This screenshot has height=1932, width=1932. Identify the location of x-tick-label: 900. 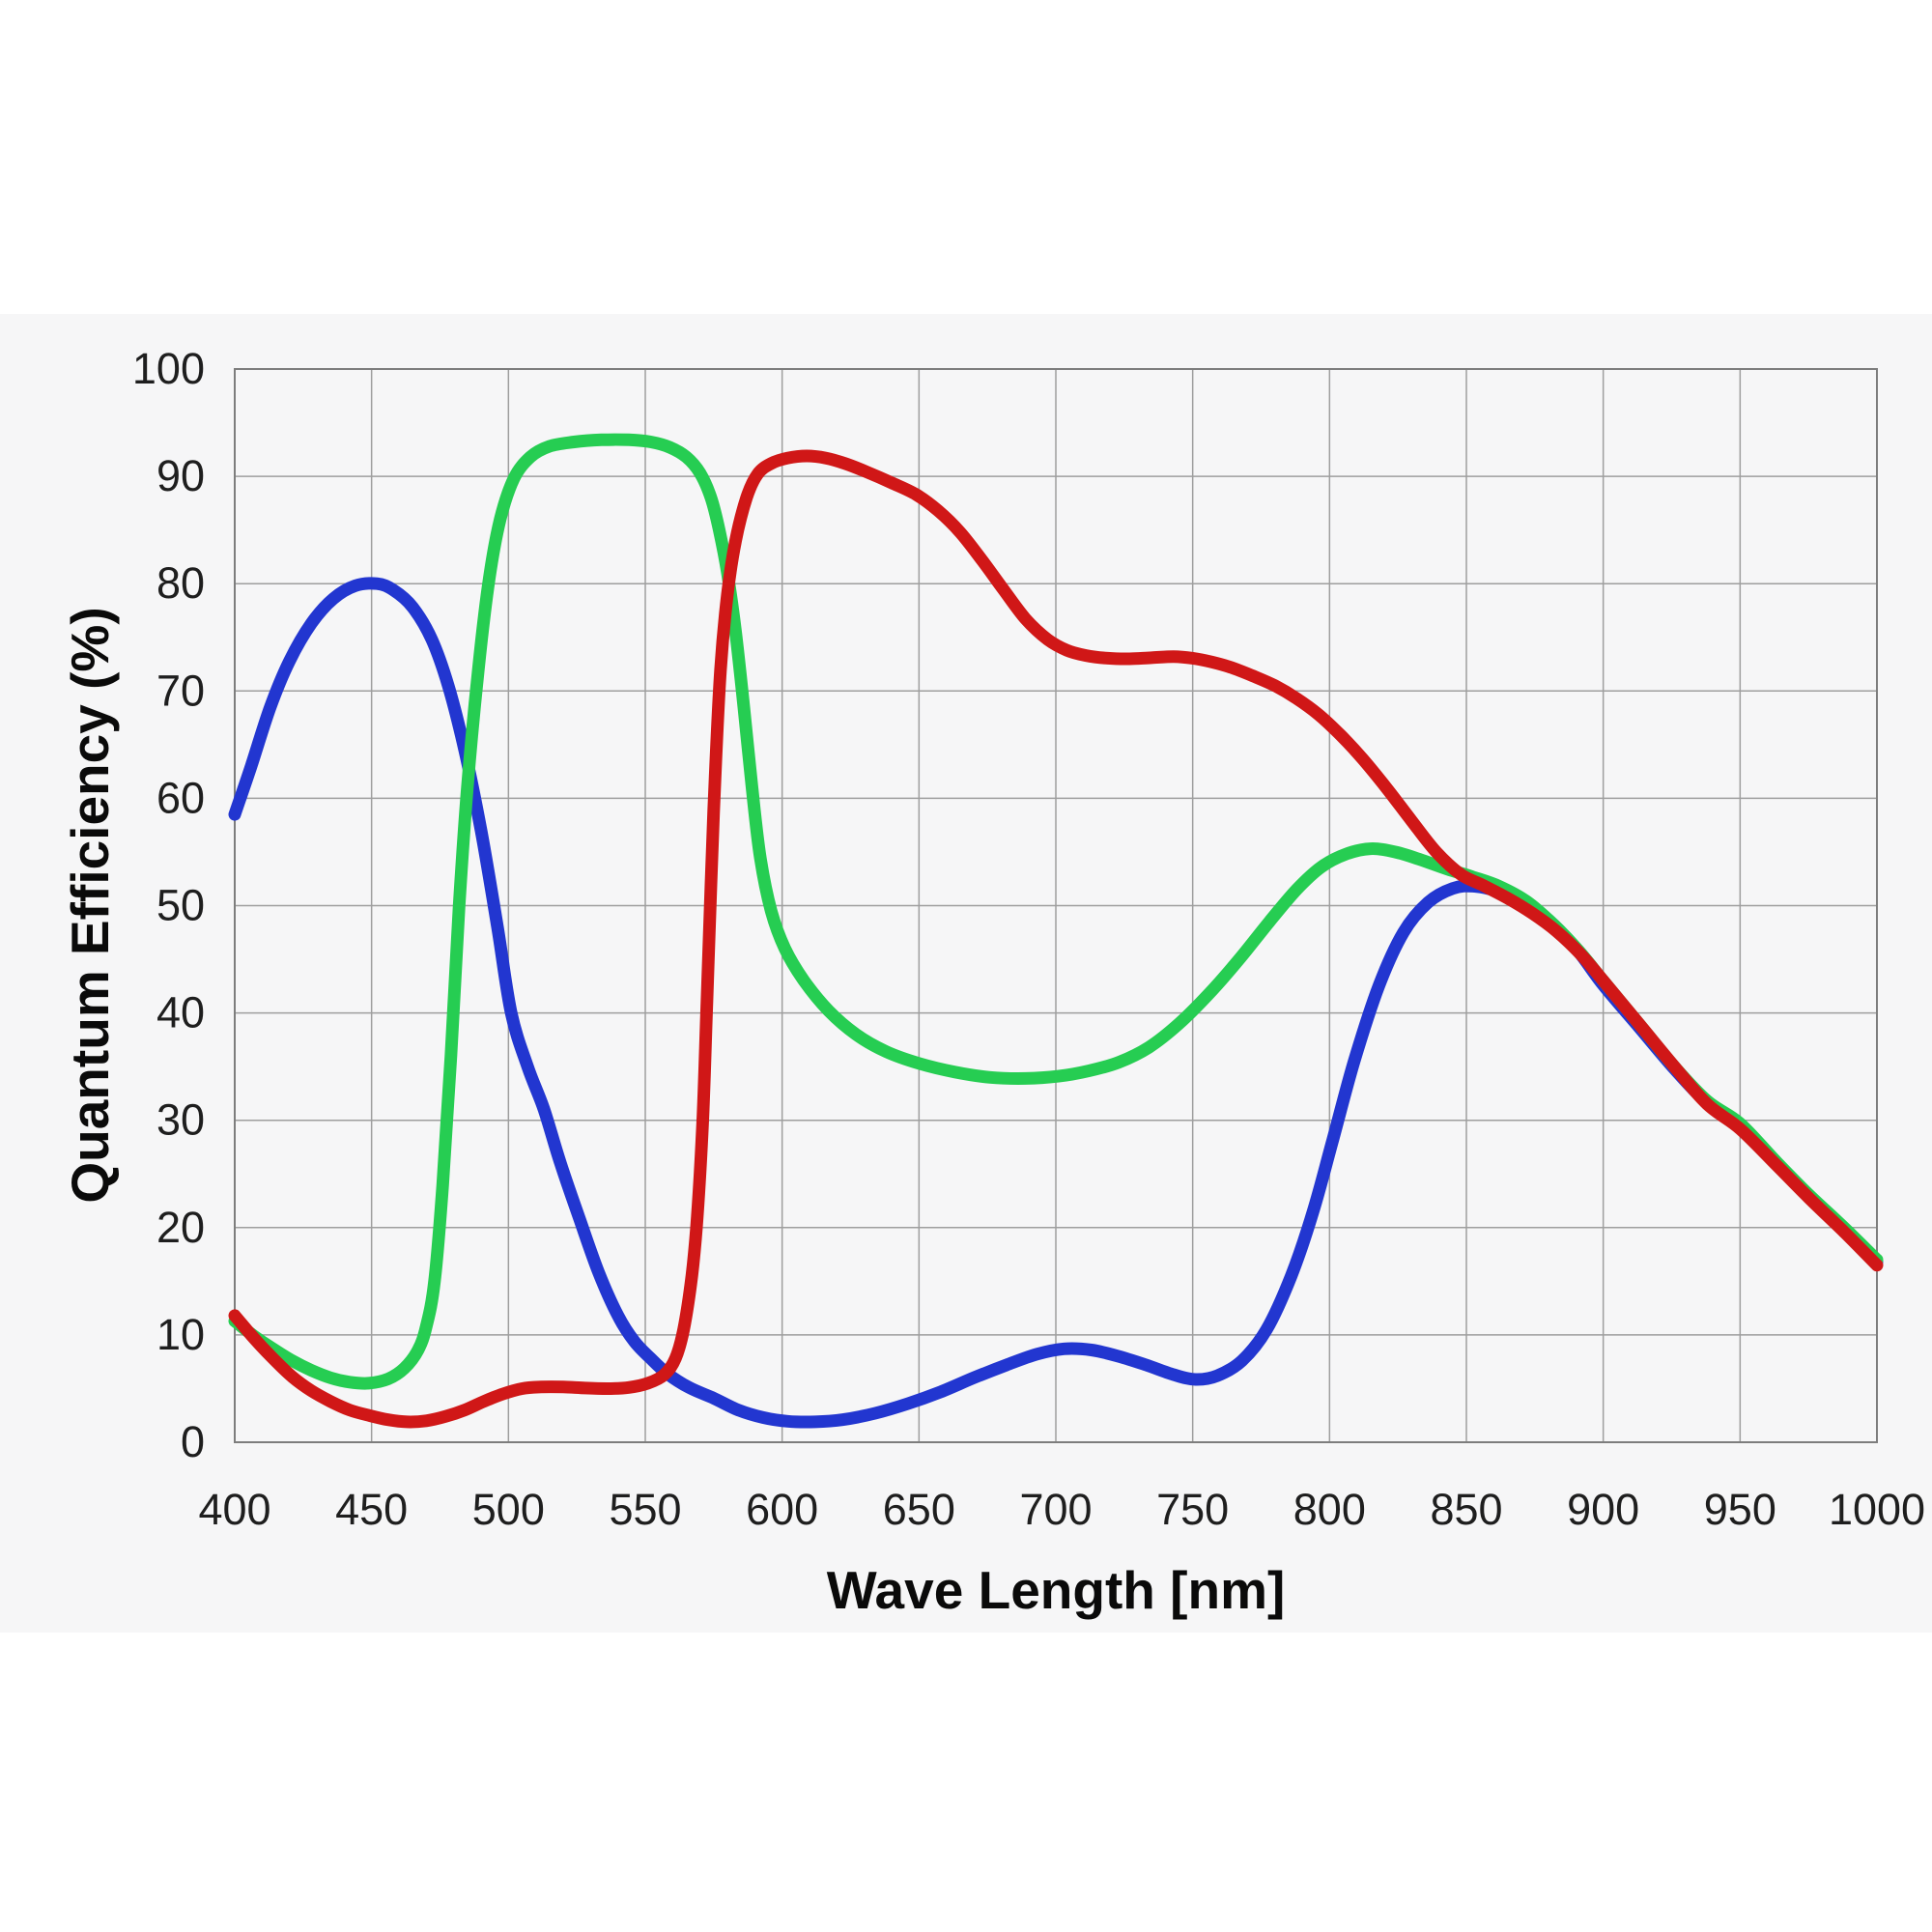
(1603, 1509).